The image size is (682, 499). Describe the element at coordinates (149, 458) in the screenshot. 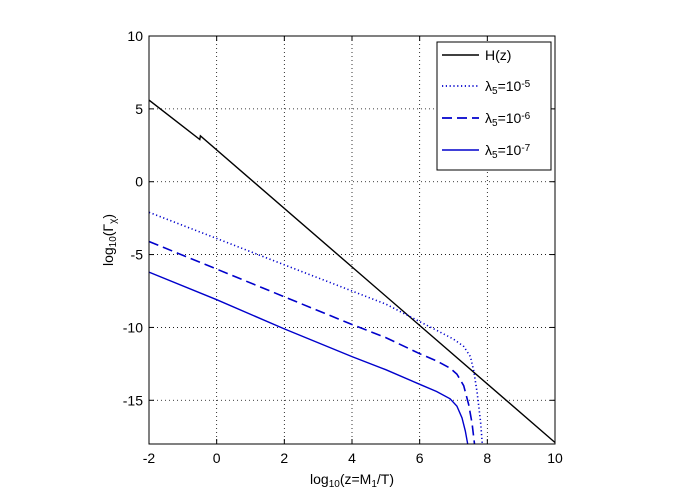

I see `x-tick-label: -2` at that location.